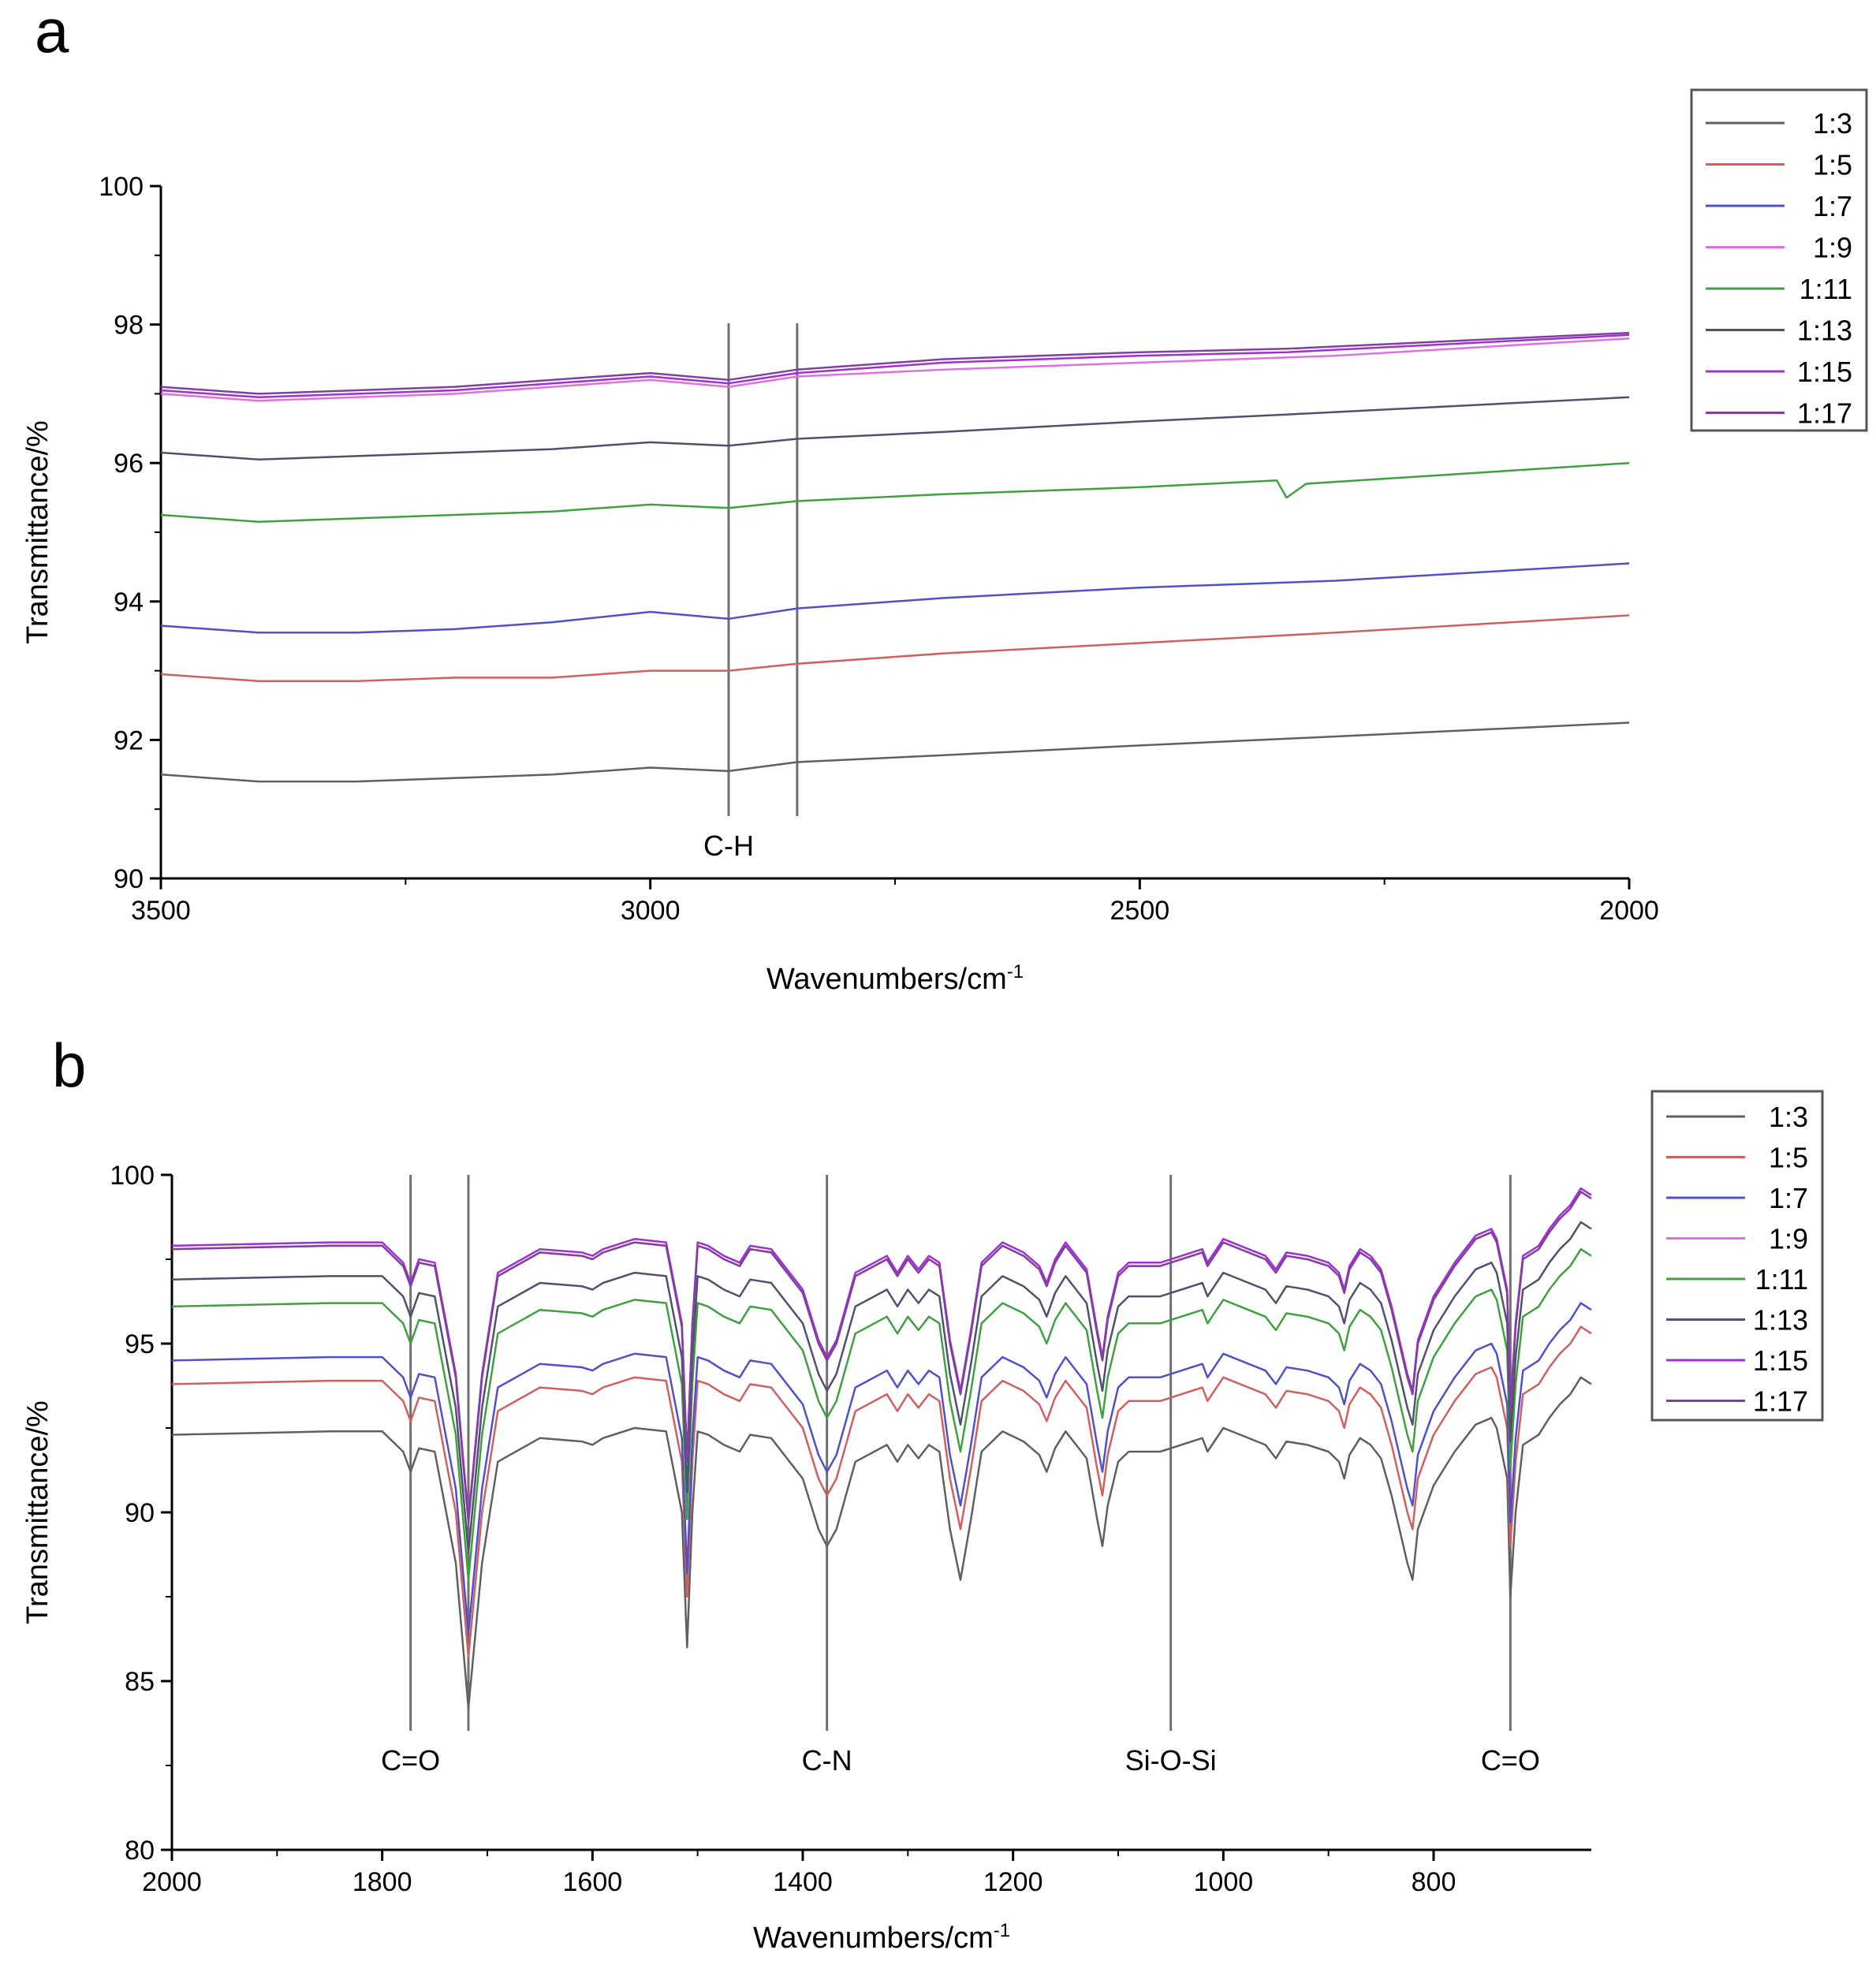  What do you see at coordinates (728, 846) in the screenshot?
I see `peak-annotation: C-H` at bounding box center [728, 846].